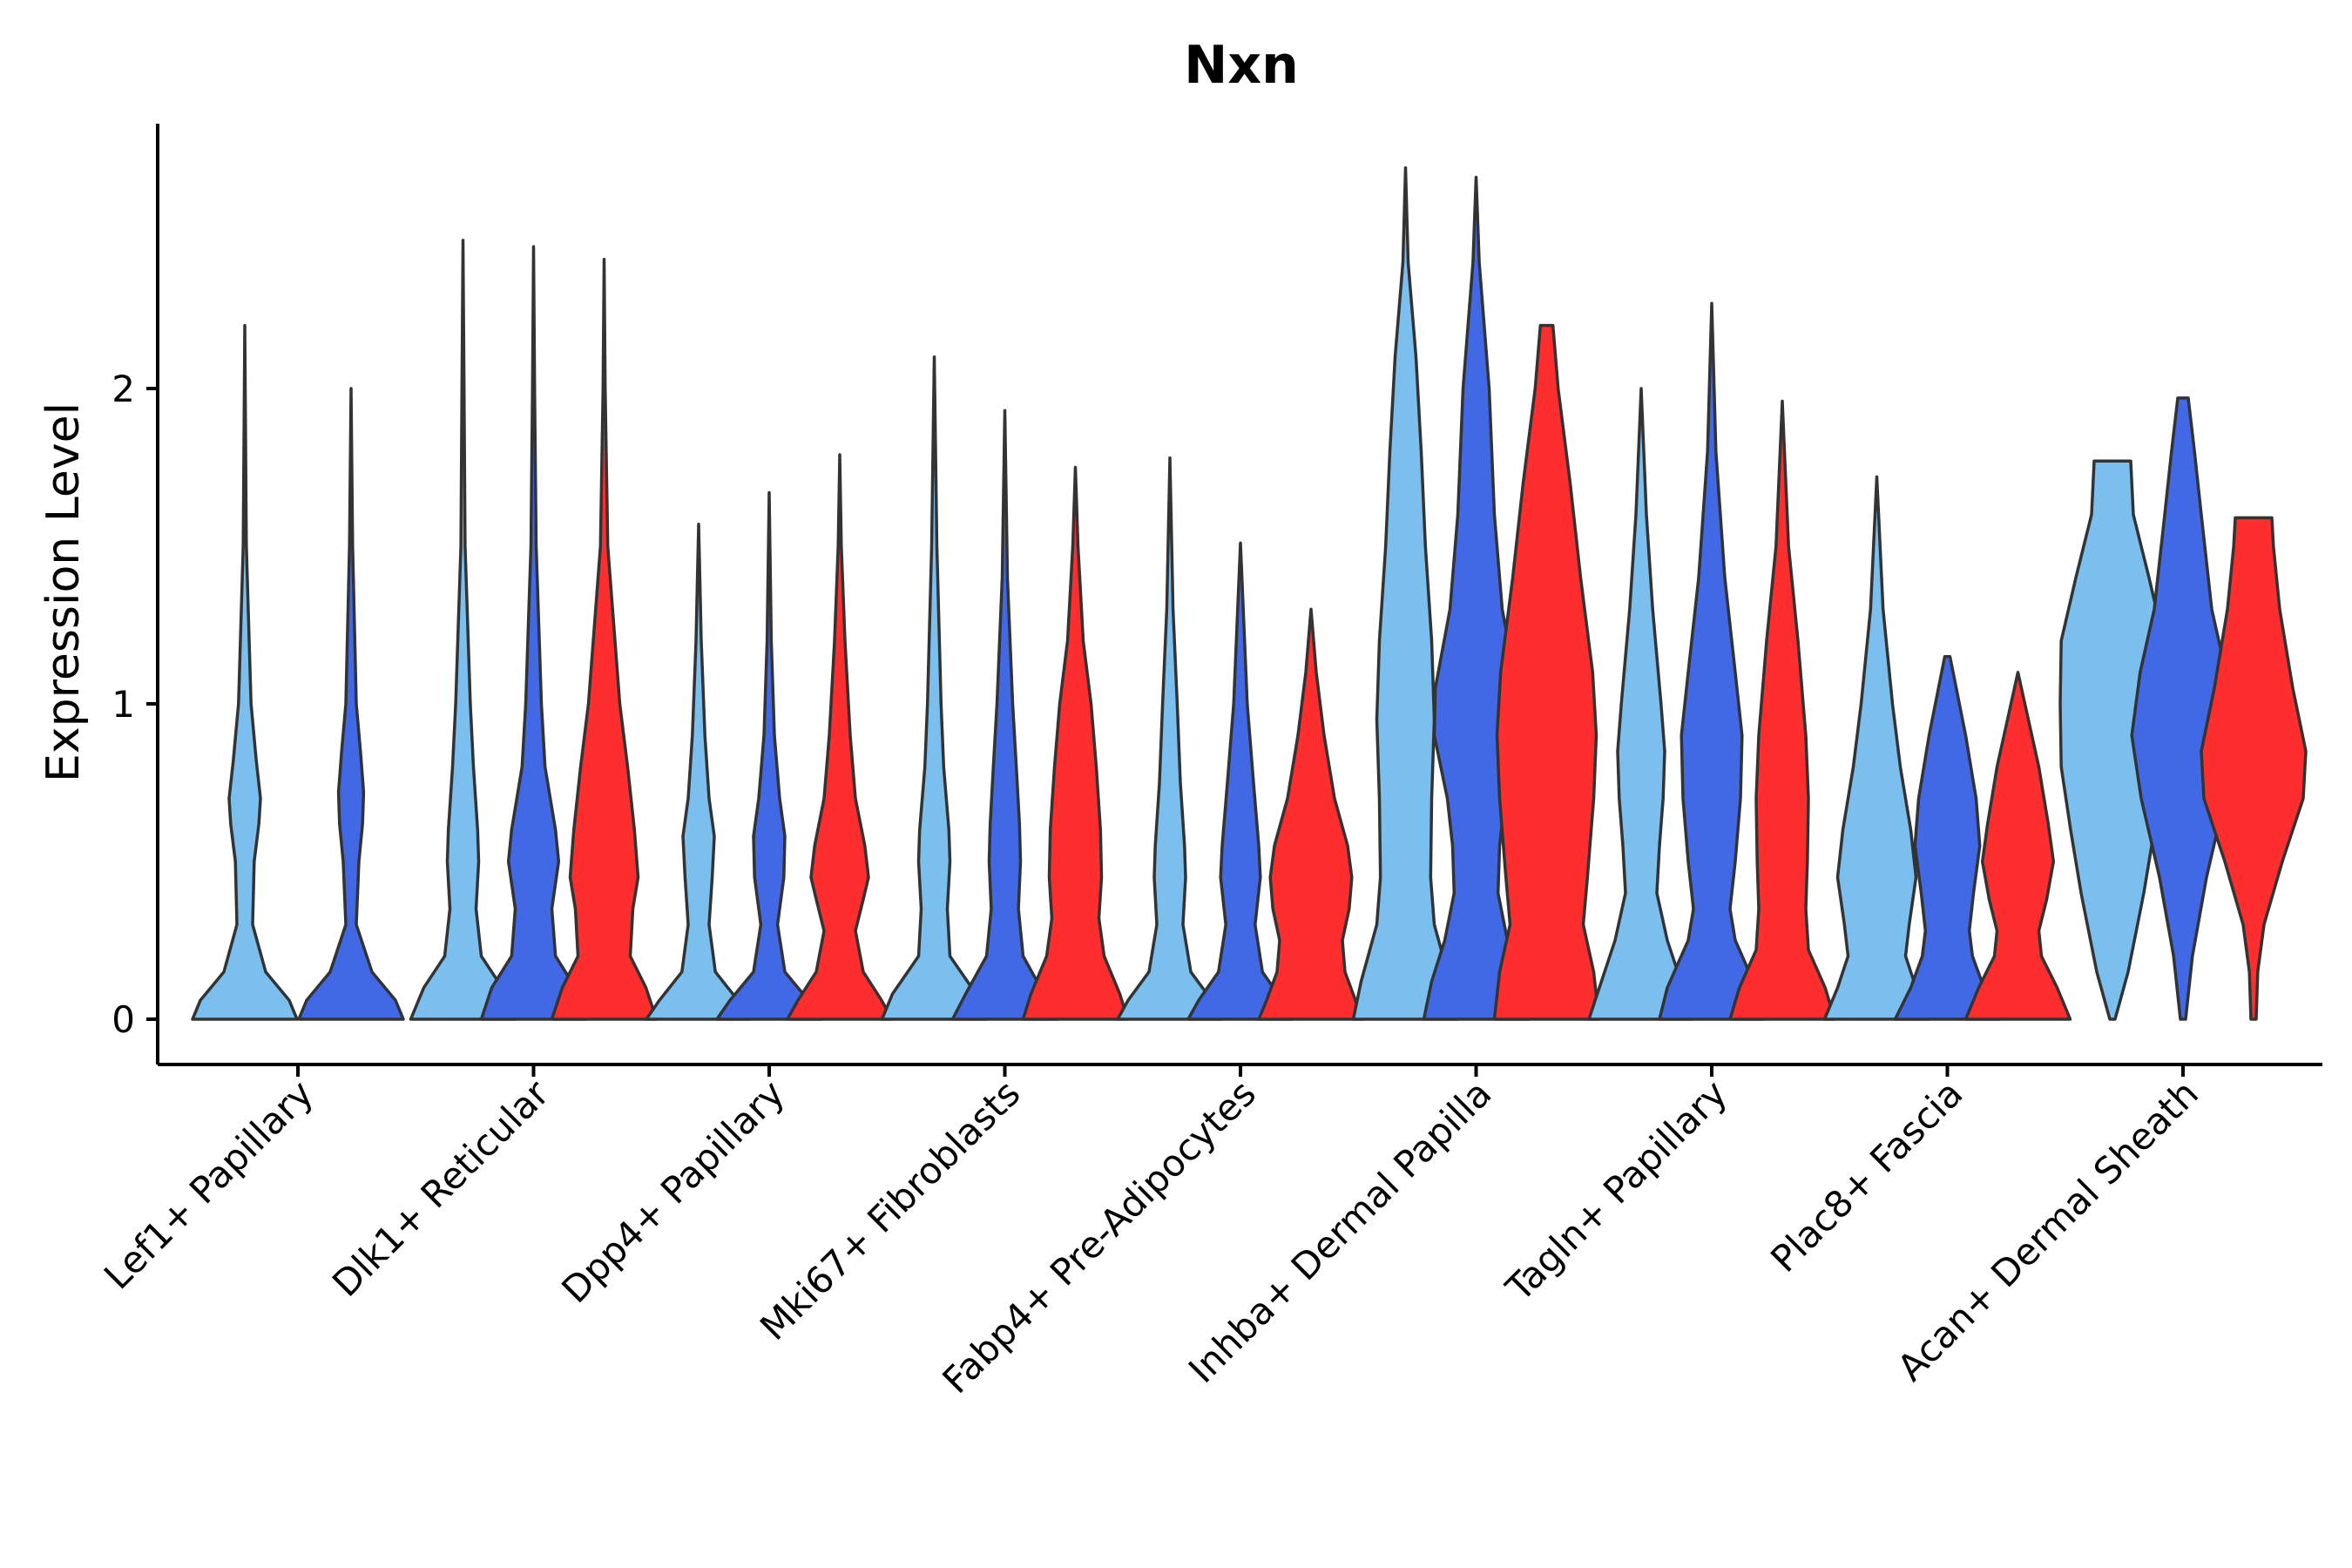  What do you see at coordinates (124, 704) in the screenshot?
I see `y-tick-label: 1` at bounding box center [124, 704].